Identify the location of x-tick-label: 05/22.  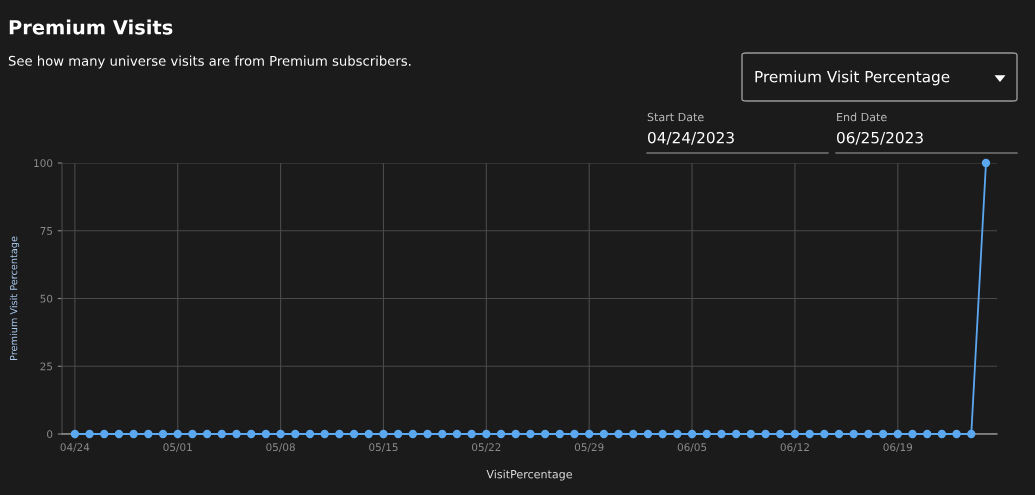
(486, 447).